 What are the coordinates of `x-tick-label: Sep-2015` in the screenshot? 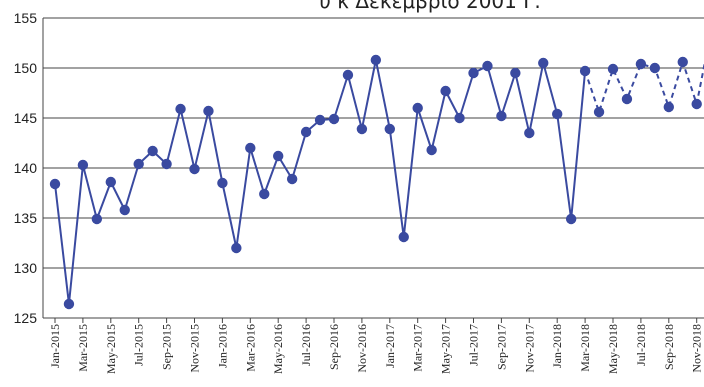 It's located at (167, 347).